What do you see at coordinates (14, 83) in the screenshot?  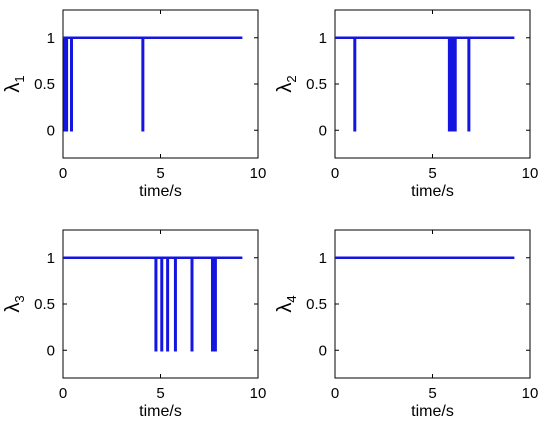 I see `y-axis-label: λ1` at bounding box center [14, 83].